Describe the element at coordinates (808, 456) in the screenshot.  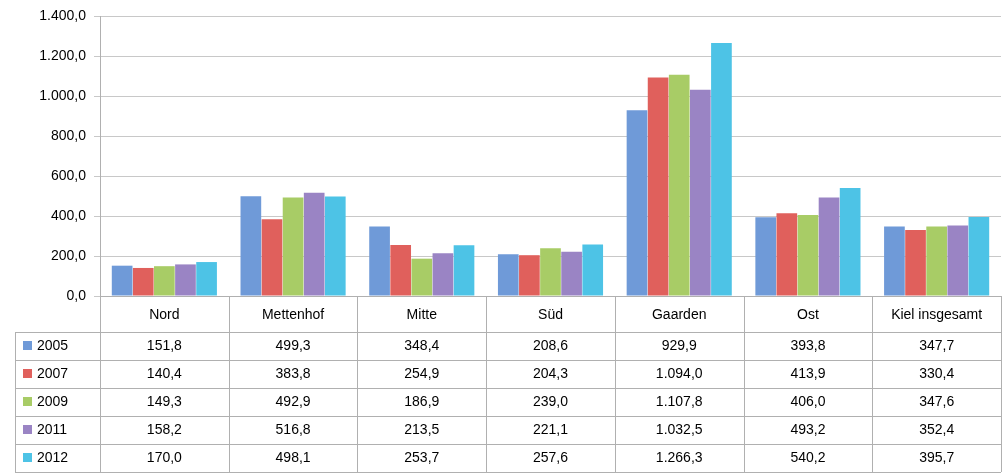
I see `data-label: 540,2` at that location.